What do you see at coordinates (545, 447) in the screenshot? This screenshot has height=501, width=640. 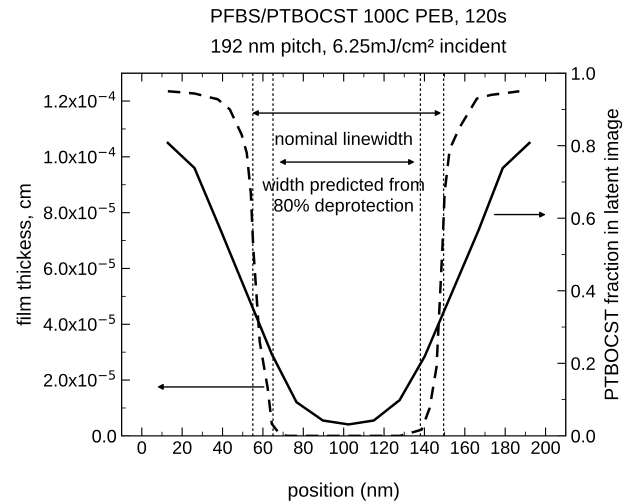 I see `x-tick-label: 200` at bounding box center [545, 447].